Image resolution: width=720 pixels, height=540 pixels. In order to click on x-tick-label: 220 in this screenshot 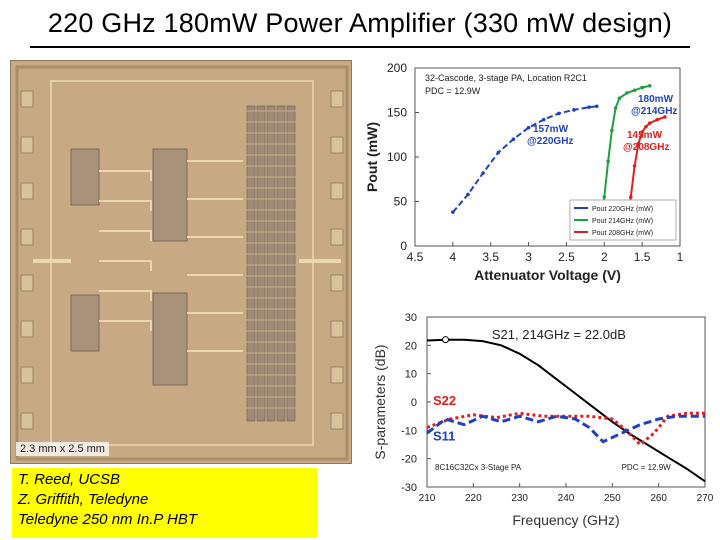, I will do `click(473, 498)`.